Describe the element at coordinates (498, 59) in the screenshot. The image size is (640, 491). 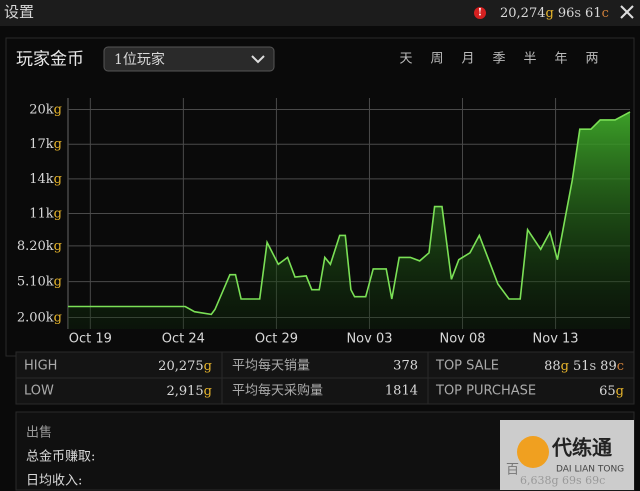
I see `range-tab: 季` at that location.